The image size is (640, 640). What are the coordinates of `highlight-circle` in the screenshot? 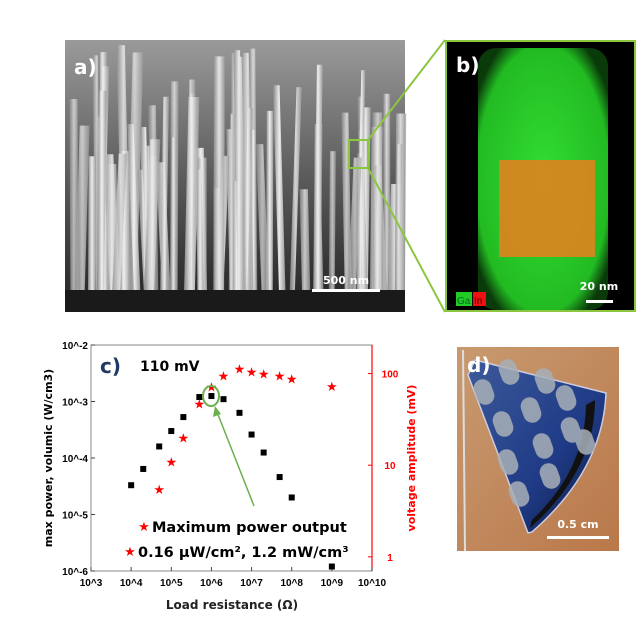 It's located at (211, 396).